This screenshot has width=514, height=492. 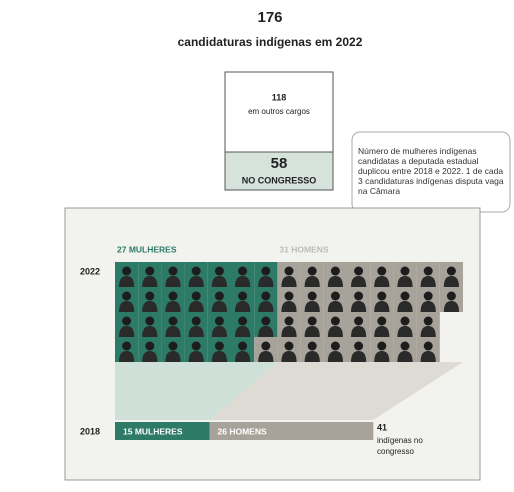 What do you see at coordinates (269, 17) in the screenshot?
I see `total: 176` at bounding box center [269, 17].